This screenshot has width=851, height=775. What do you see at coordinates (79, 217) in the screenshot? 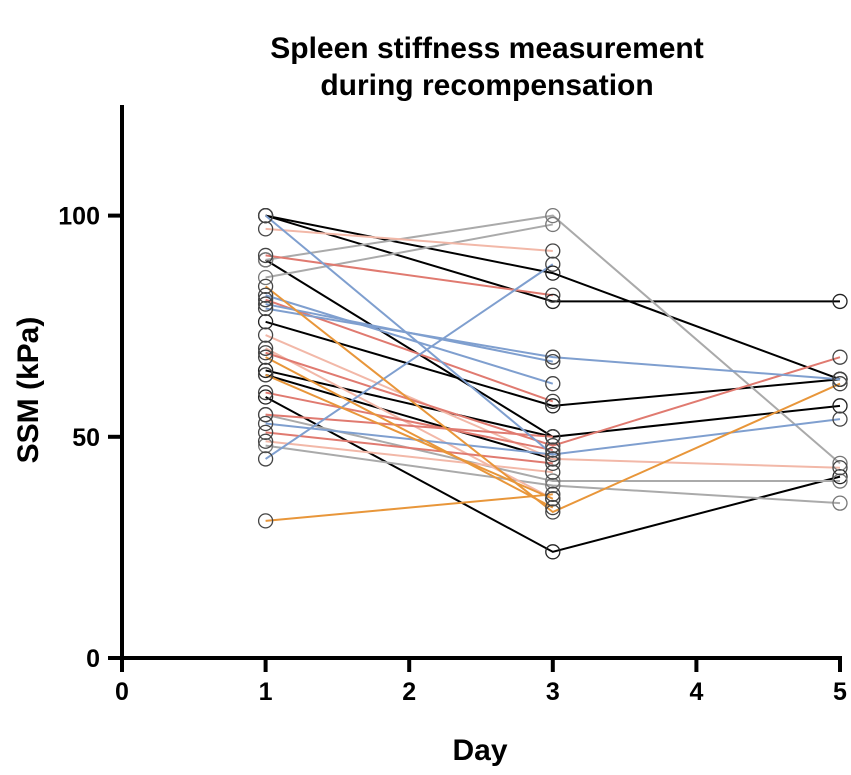
I see `y-tick-label: 100` at bounding box center [79, 217].